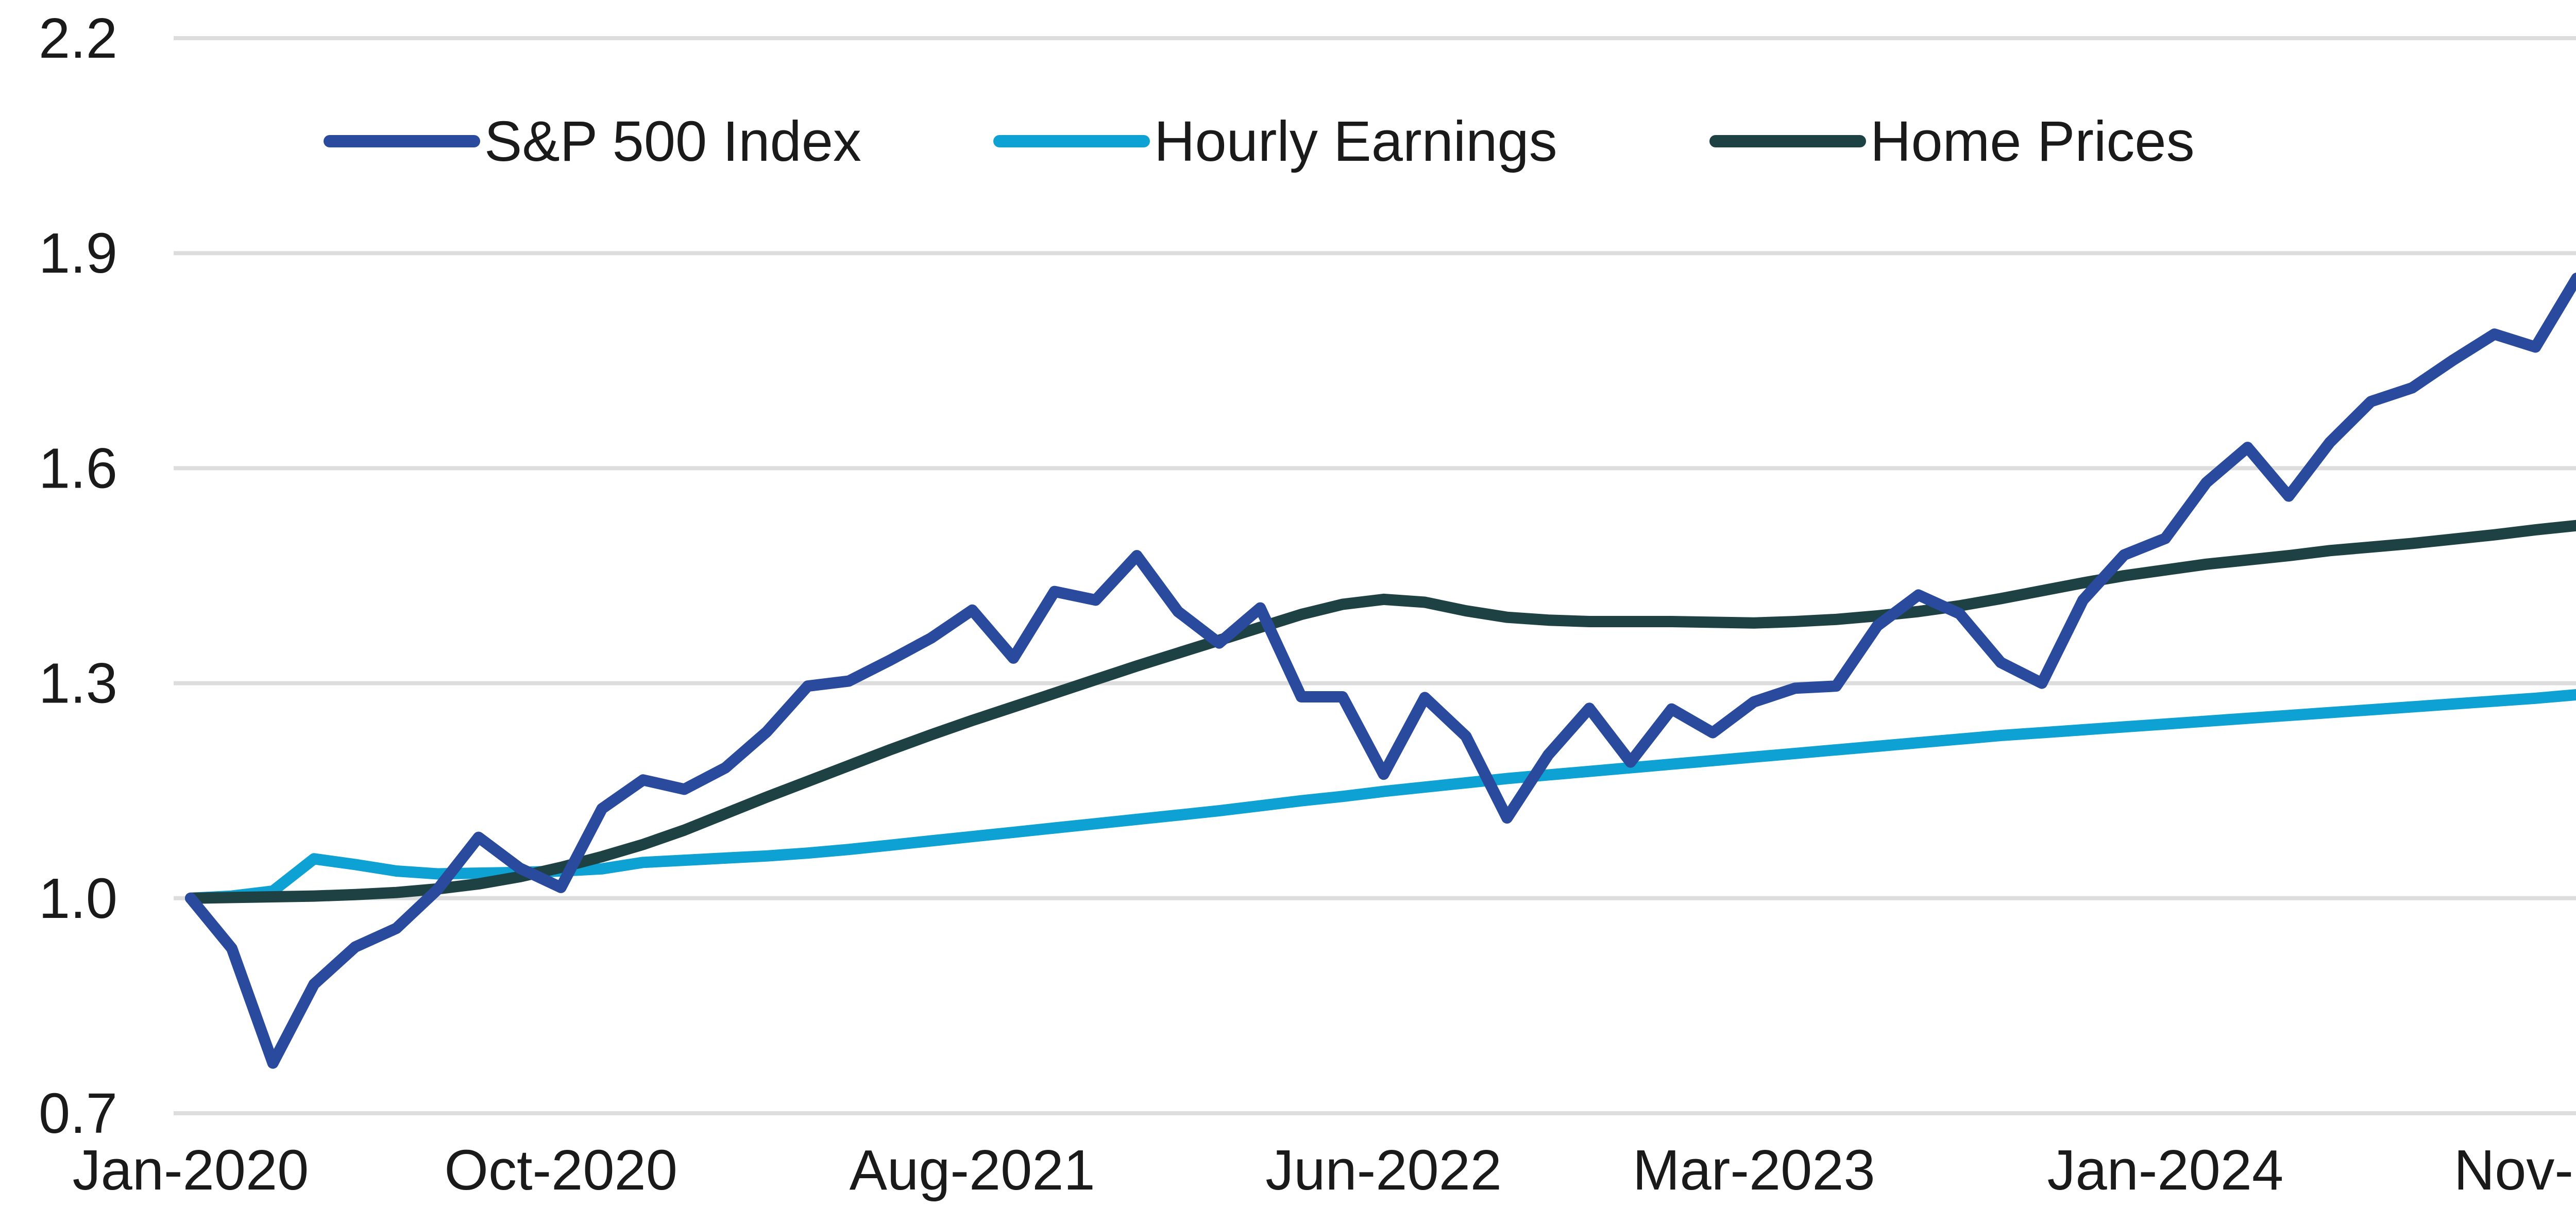 The image size is (2576, 1222). Describe the element at coordinates (1383, 1170) in the screenshot. I see `x-tick-label: Jun-2022` at that location.